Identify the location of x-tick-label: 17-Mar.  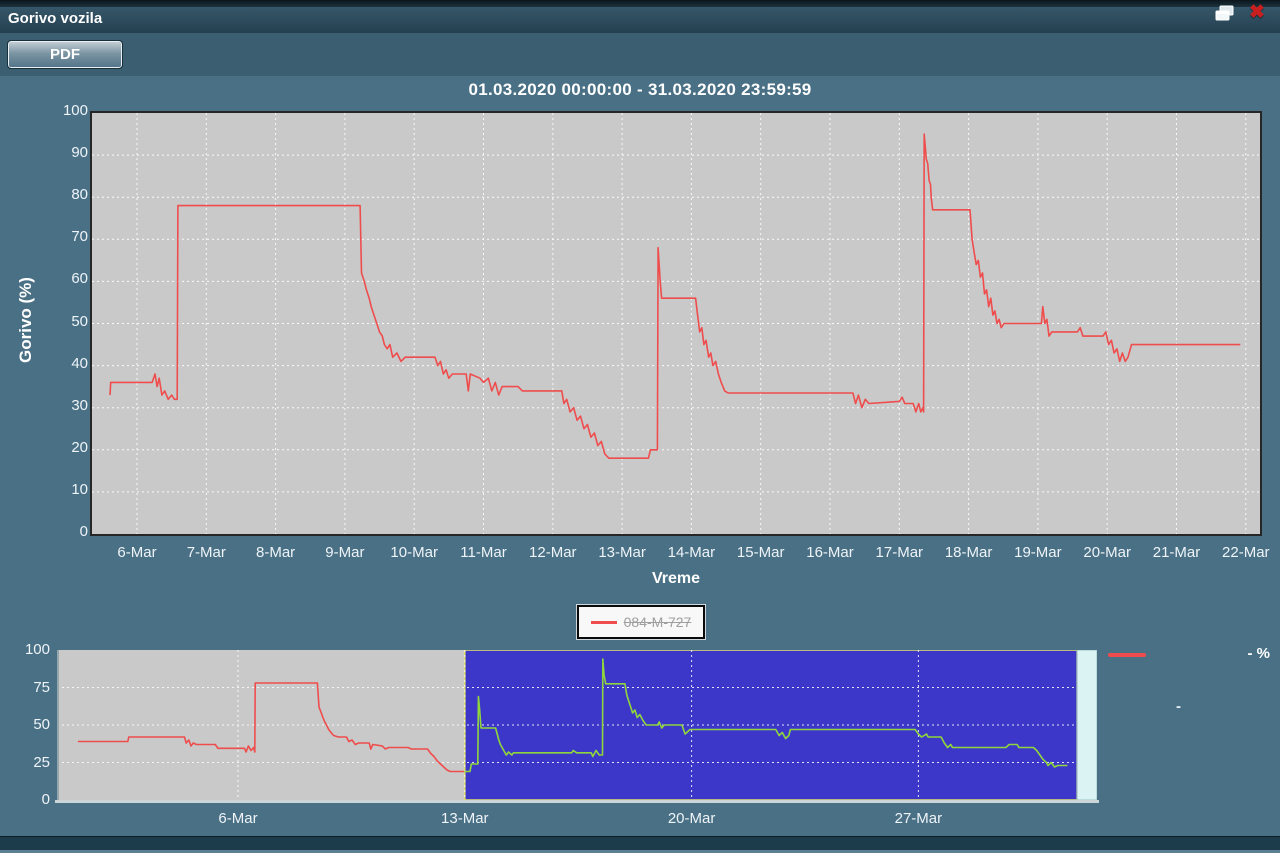
(899, 552).